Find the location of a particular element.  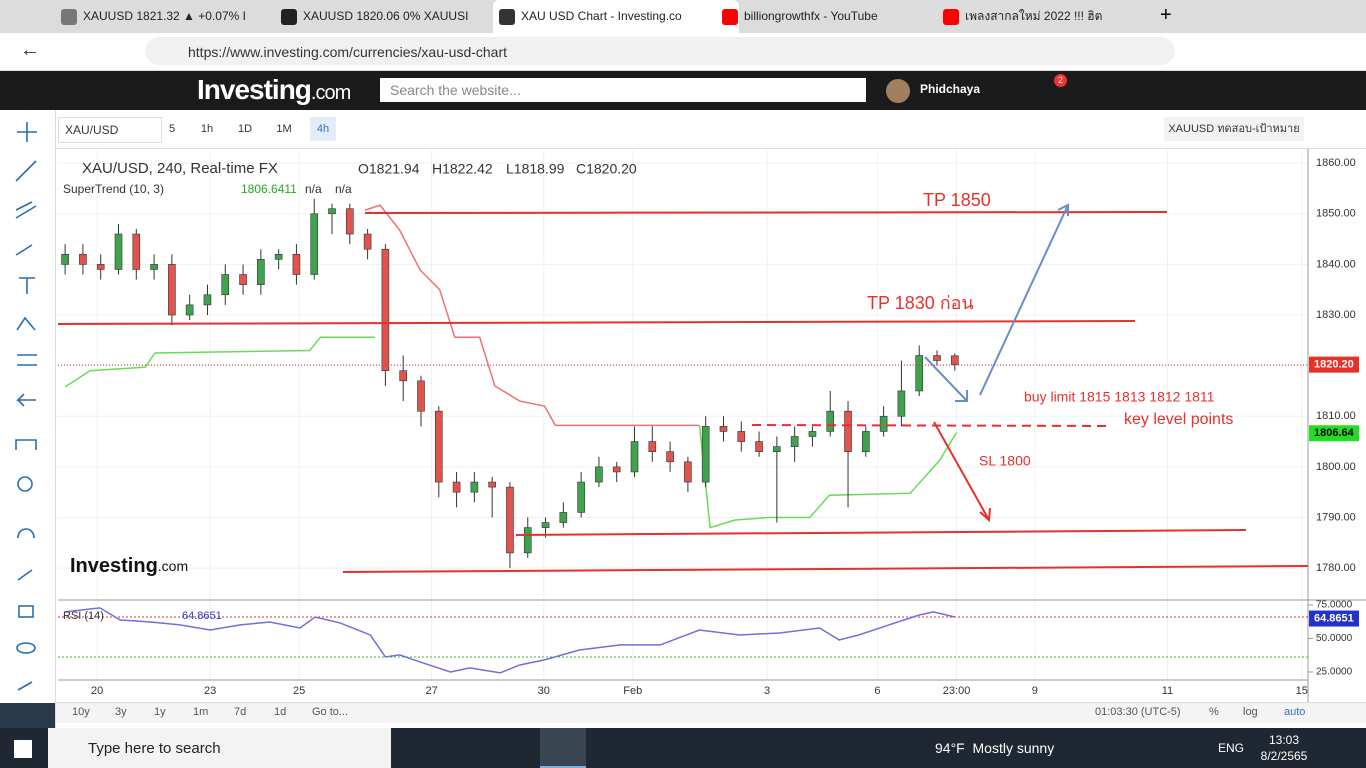

x-tick-label: 3 is located at coordinates (767, 691).